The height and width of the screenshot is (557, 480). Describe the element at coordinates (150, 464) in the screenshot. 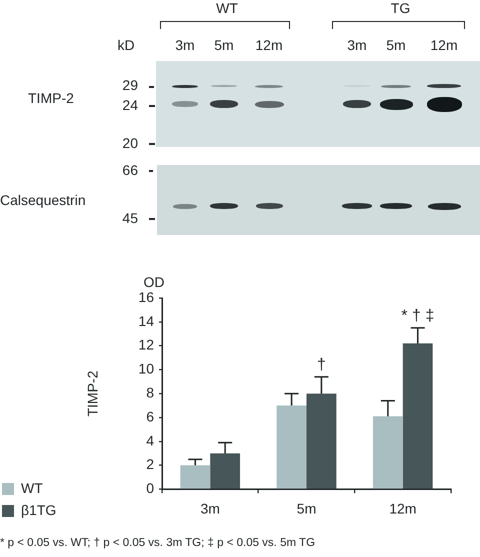

I see `y-tick-label: 2` at that location.